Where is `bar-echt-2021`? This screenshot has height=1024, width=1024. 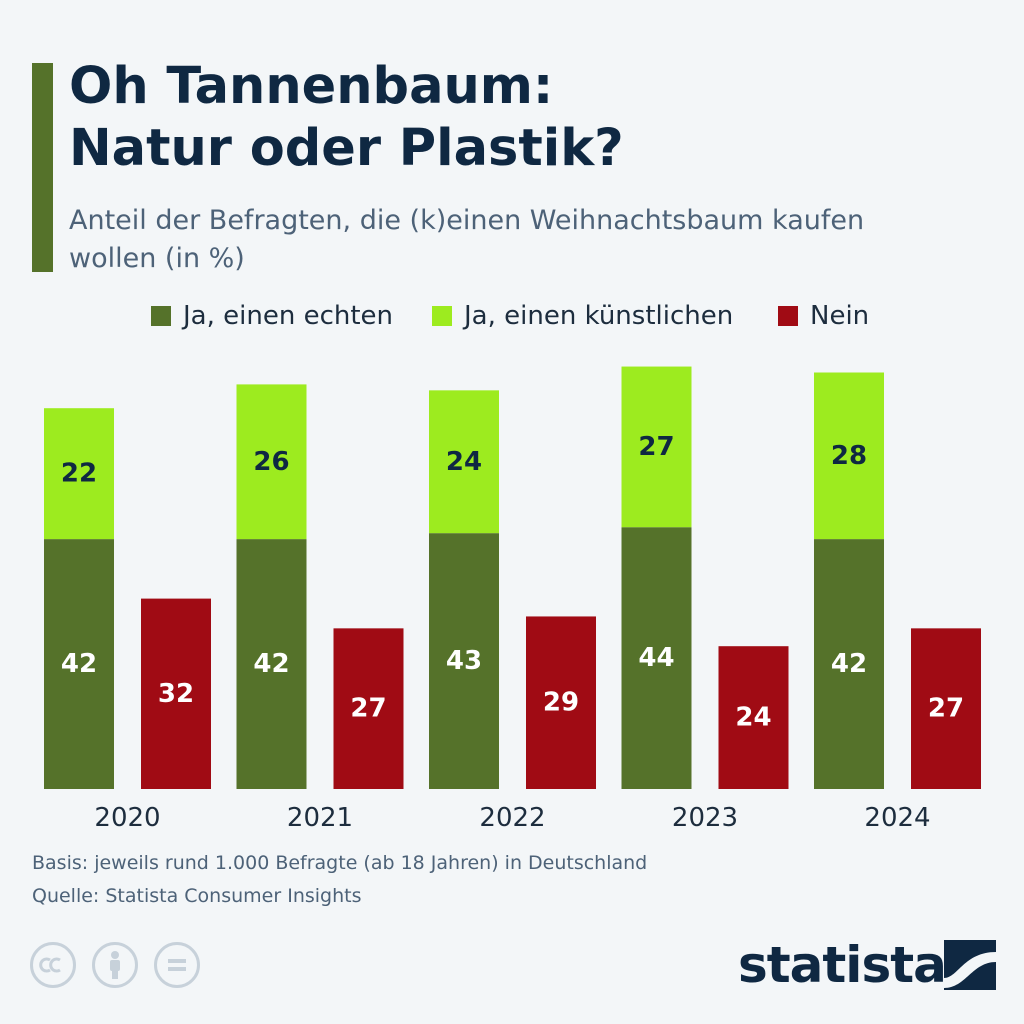 bar-echt-2021 is located at coordinates (271, 664).